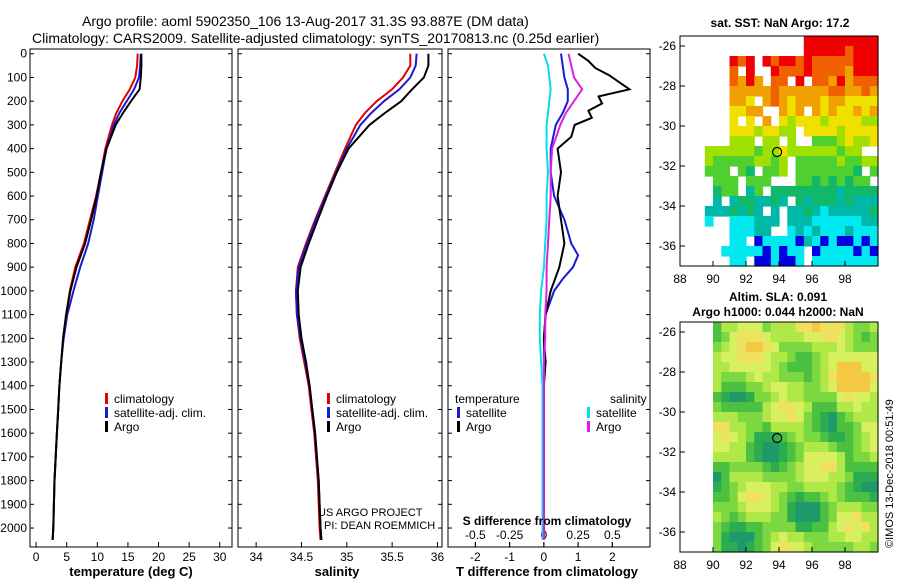 The height and width of the screenshot is (580, 900). What do you see at coordinates (509, 557) in the screenshot?
I see `x-tick-label: -1` at bounding box center [509, 557].